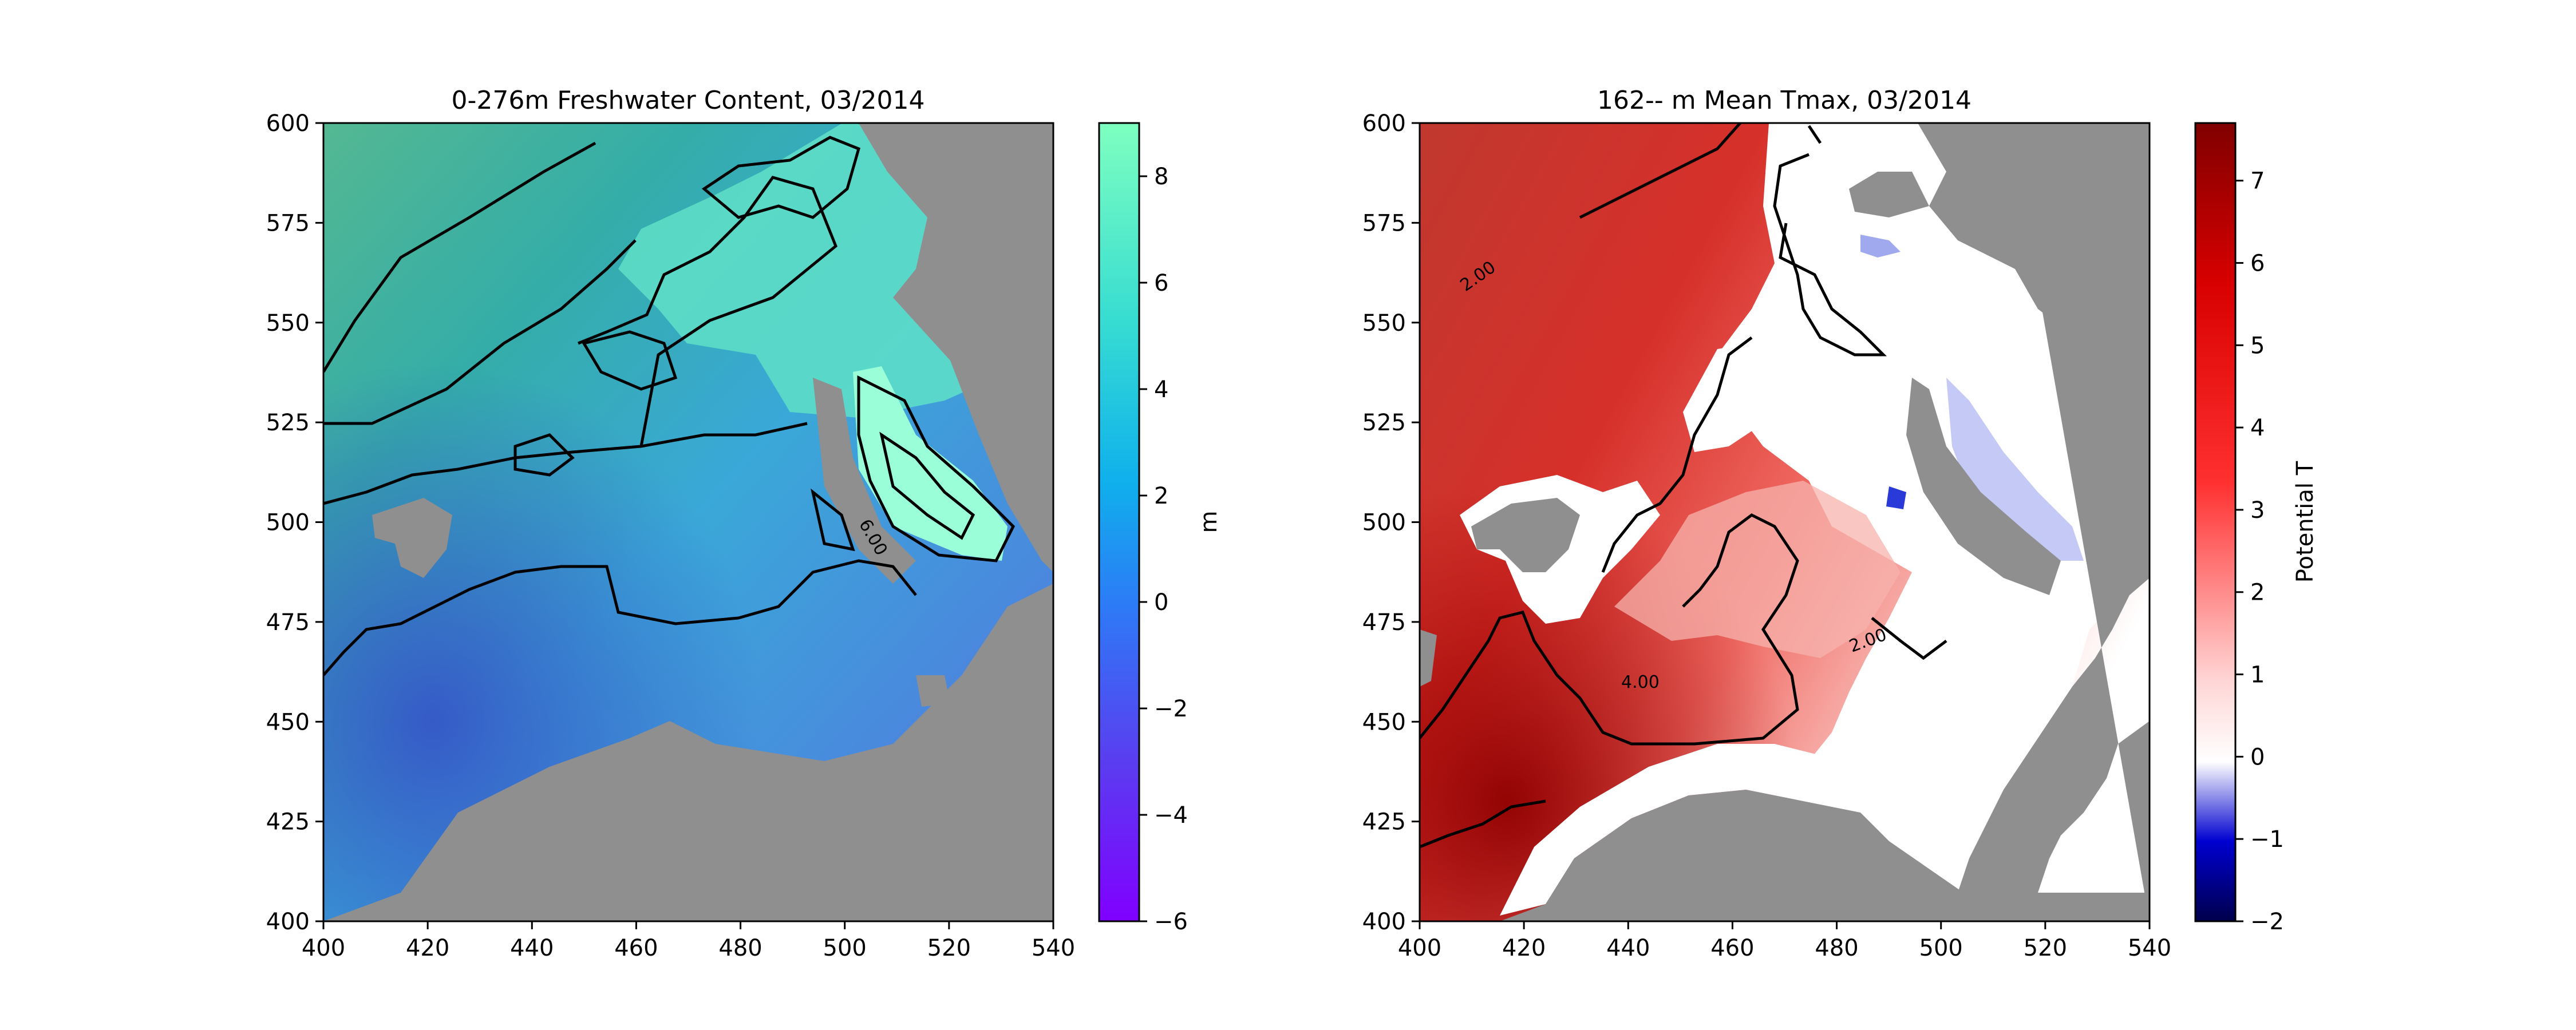  What do you see at coordinates (1053, 948) in the screenshot?
I see `left-x-tick-label: 540` at bounding box center [1053, 948].